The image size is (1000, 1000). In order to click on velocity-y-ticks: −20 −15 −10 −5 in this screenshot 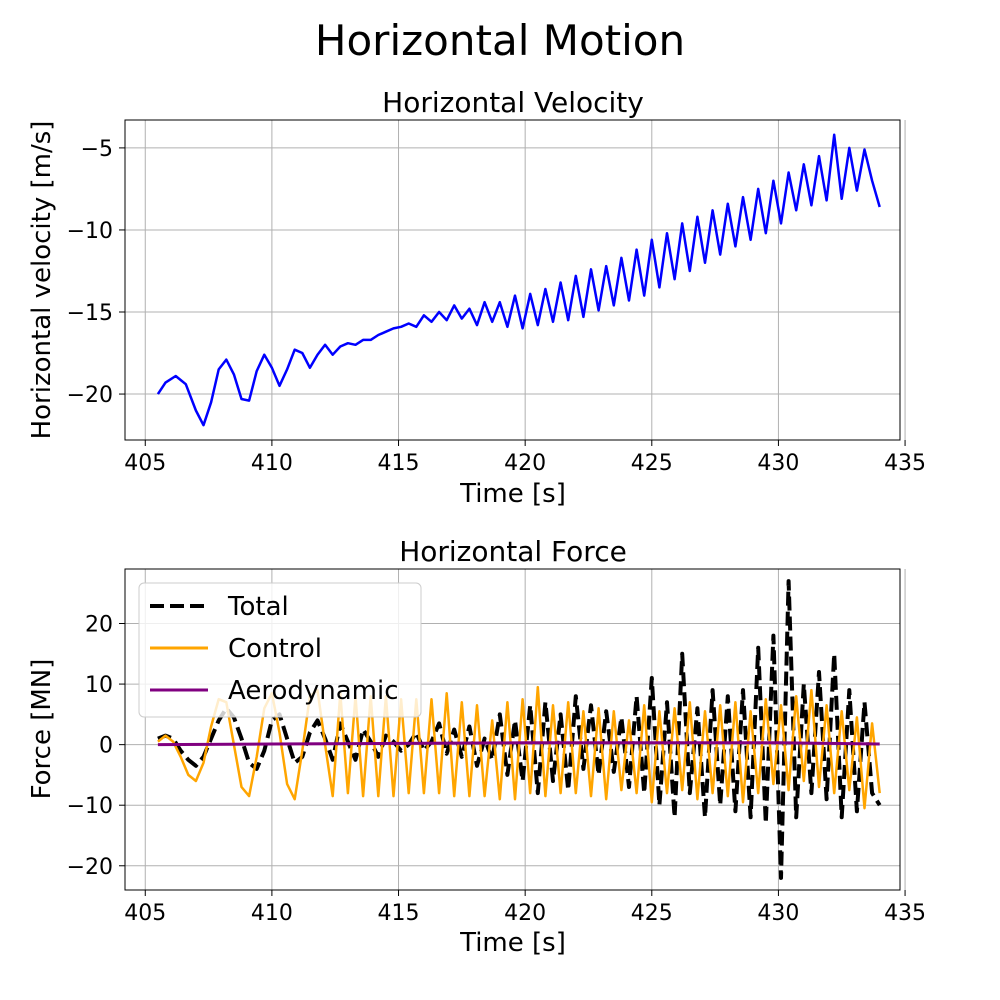, I will do `click(96, 272)`.